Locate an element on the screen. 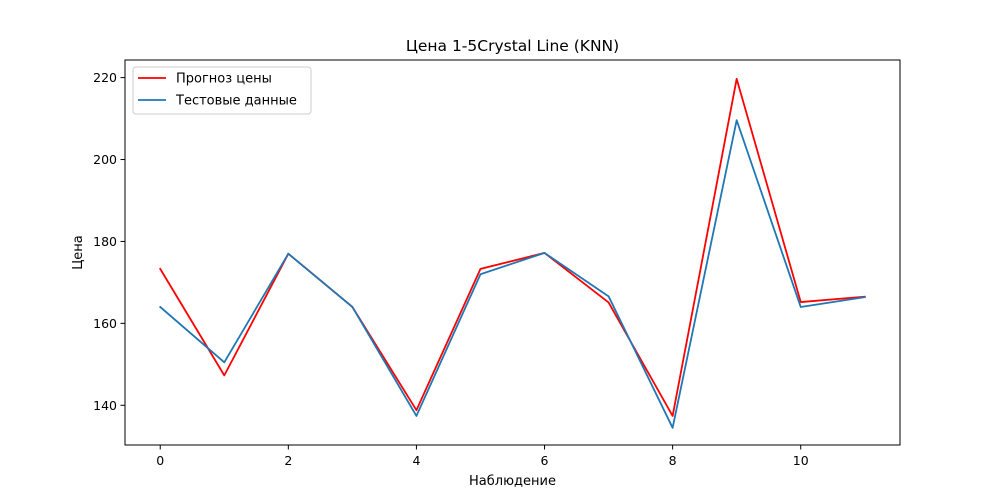 The width and height of the screenshot is (1000, 504). y-tick-label: 220 is located at coordinates (105, 77).